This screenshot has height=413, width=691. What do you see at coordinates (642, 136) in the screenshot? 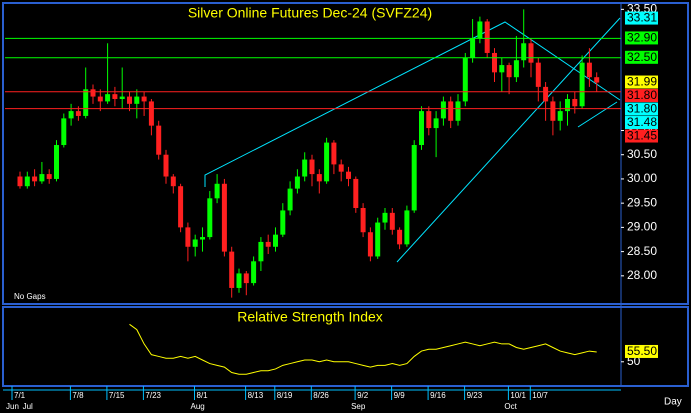
I see `price-tag-label: 31.45` at bounding box center [642, 136].